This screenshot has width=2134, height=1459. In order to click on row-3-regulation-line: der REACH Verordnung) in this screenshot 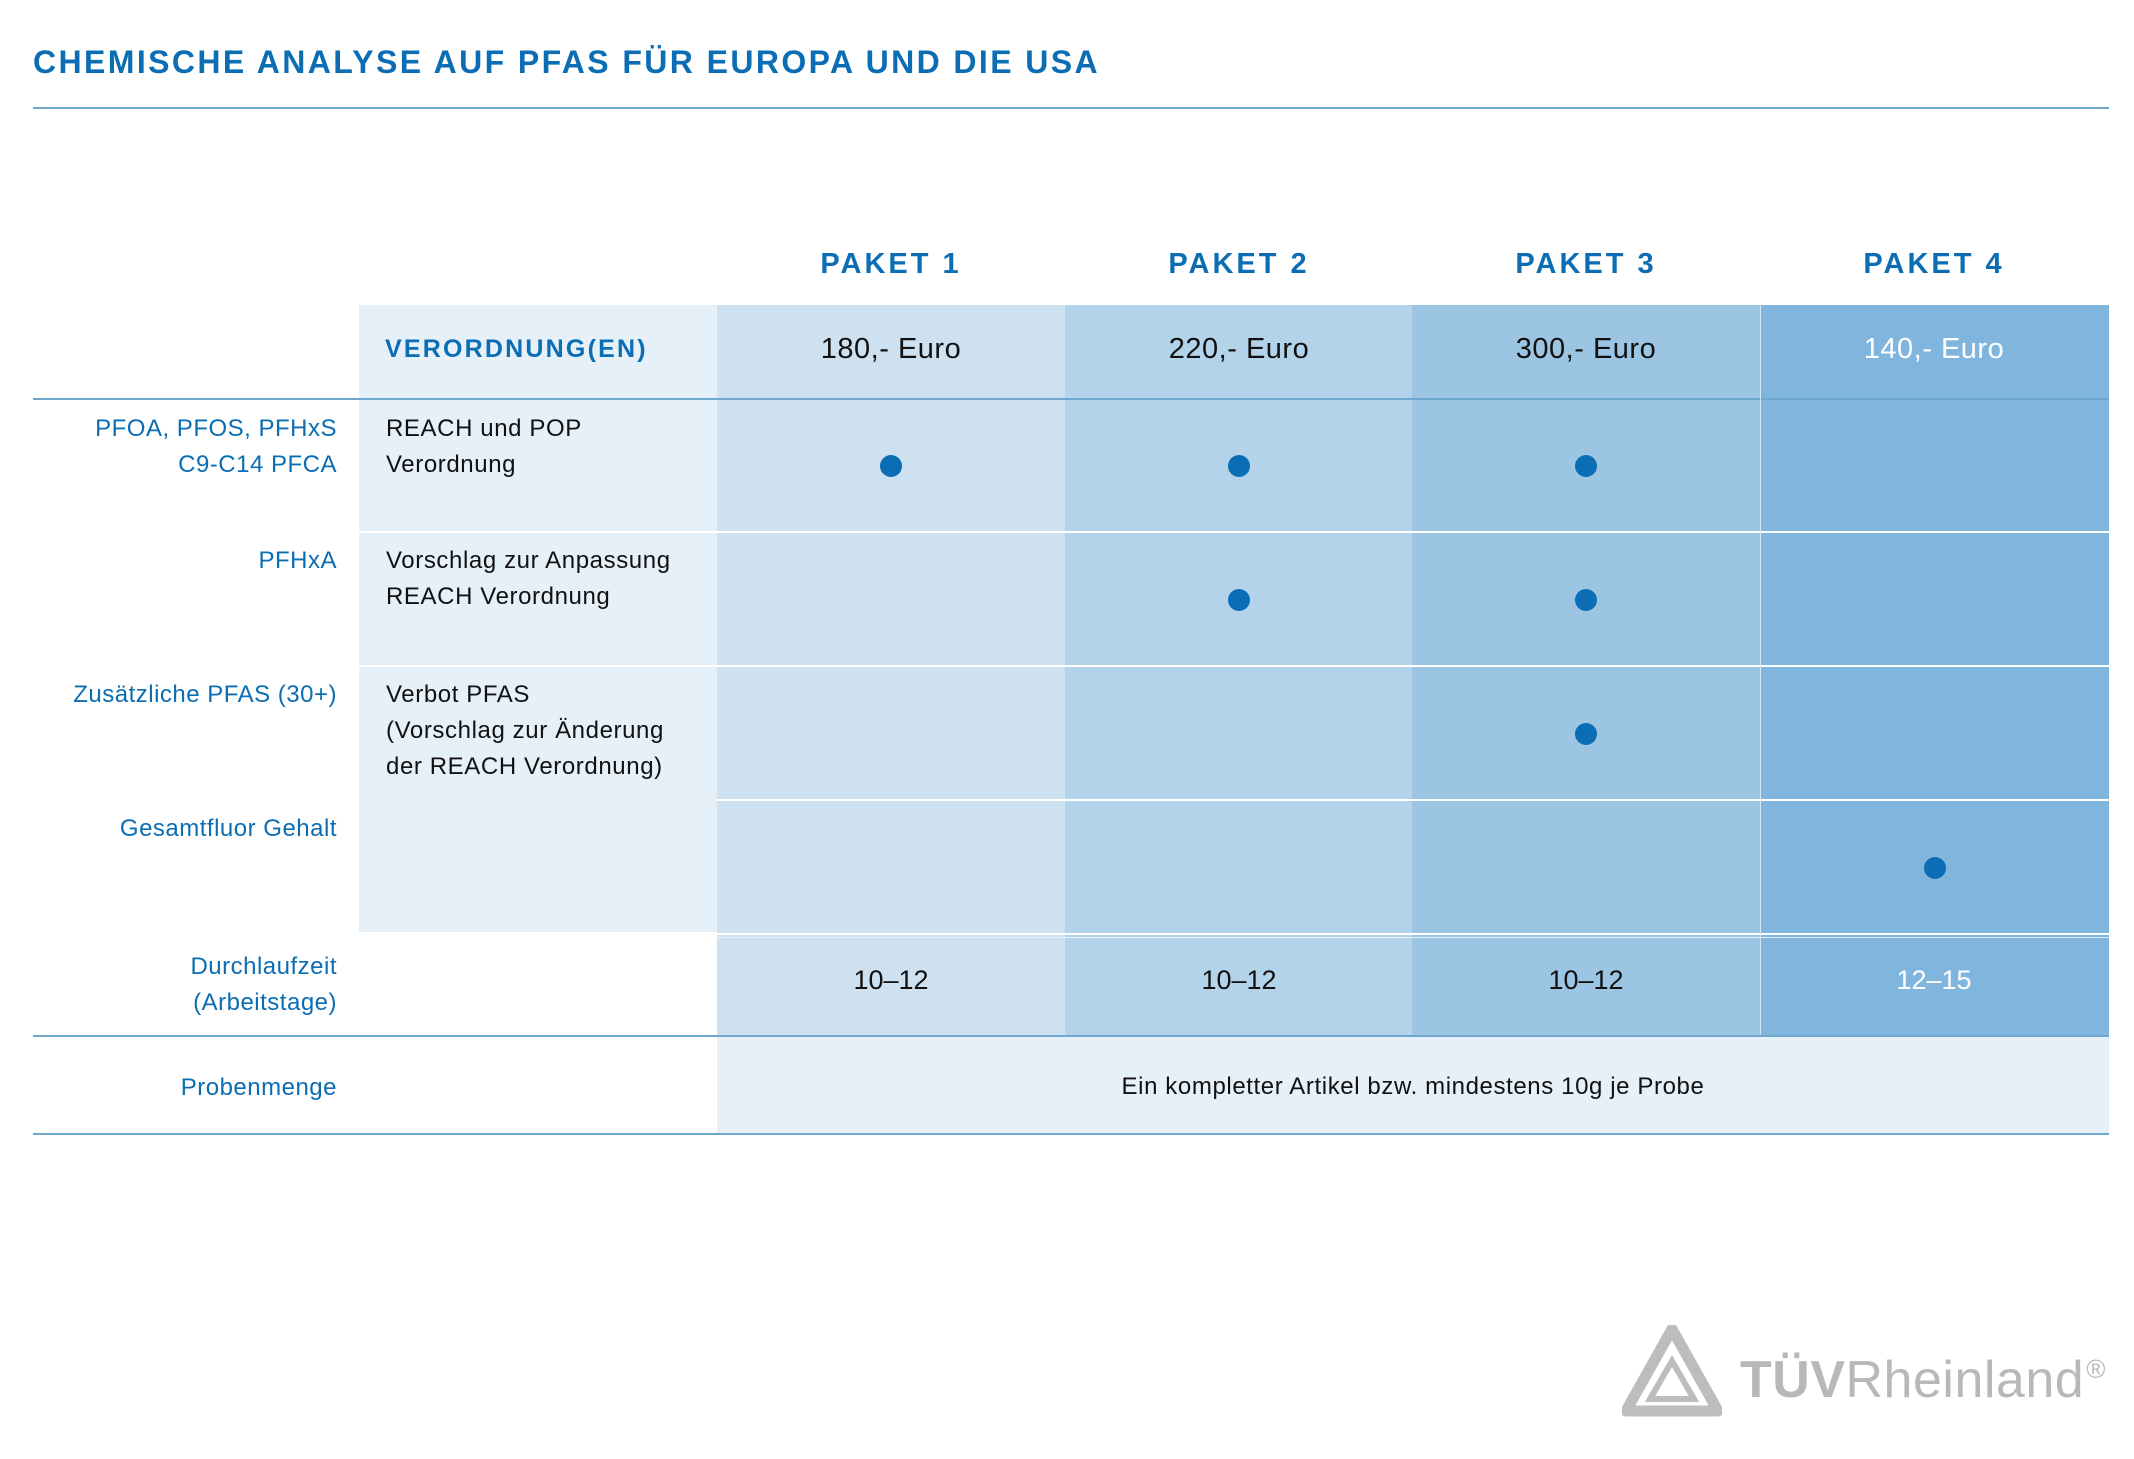, I will do `click(524, 766)`.